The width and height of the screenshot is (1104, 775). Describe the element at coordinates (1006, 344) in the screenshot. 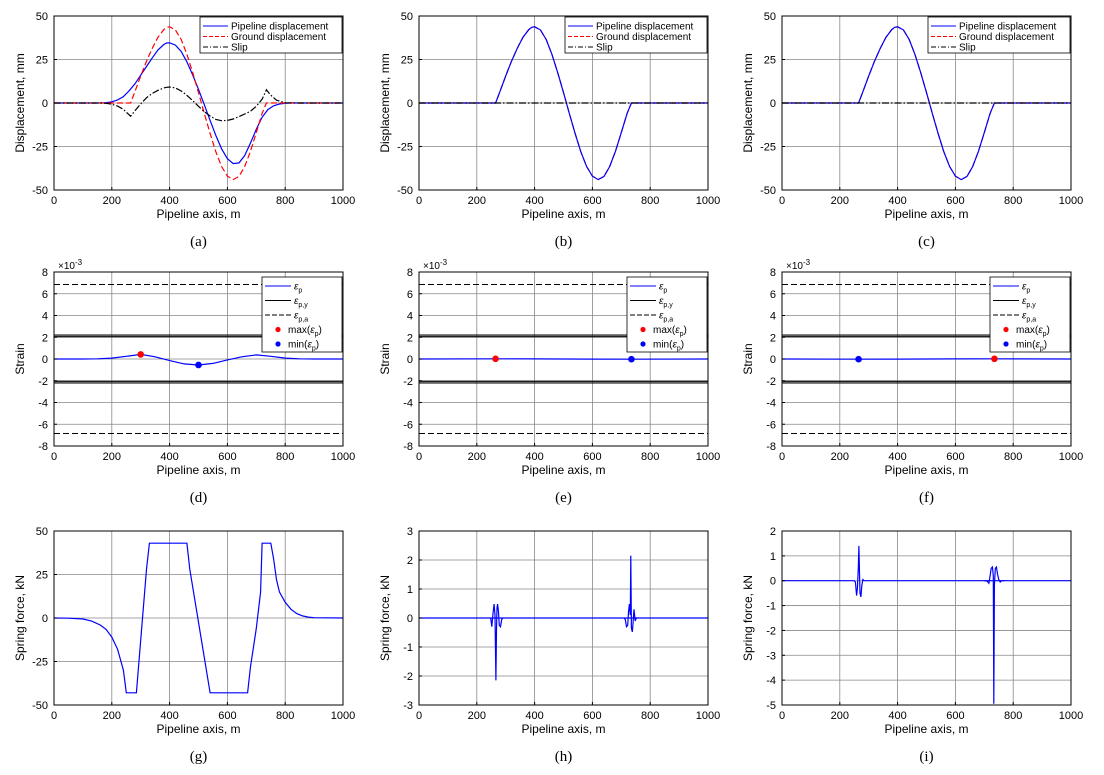

I see `legend-marker` at that location.